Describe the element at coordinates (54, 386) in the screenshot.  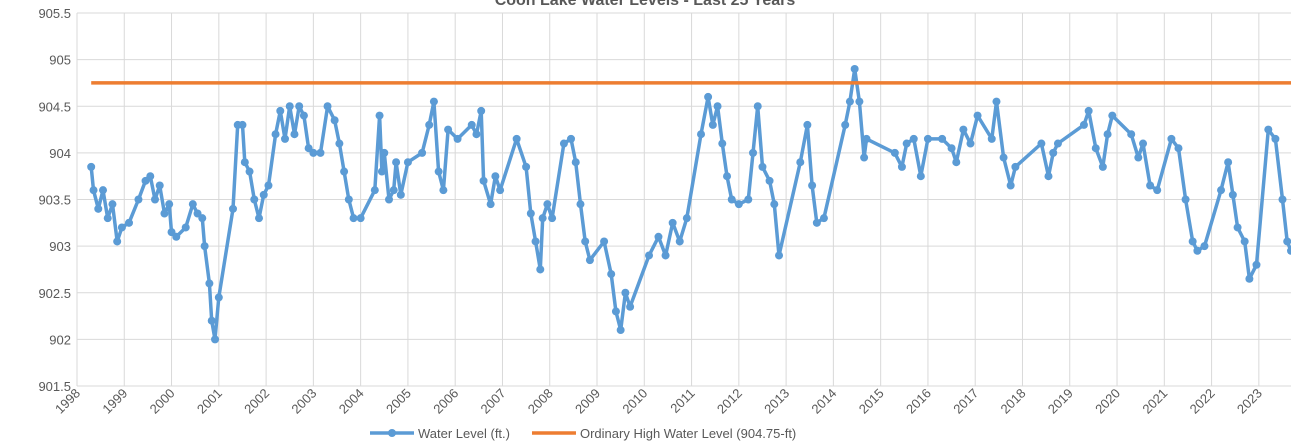
I see `y-tick-label: 901.5` at that location.